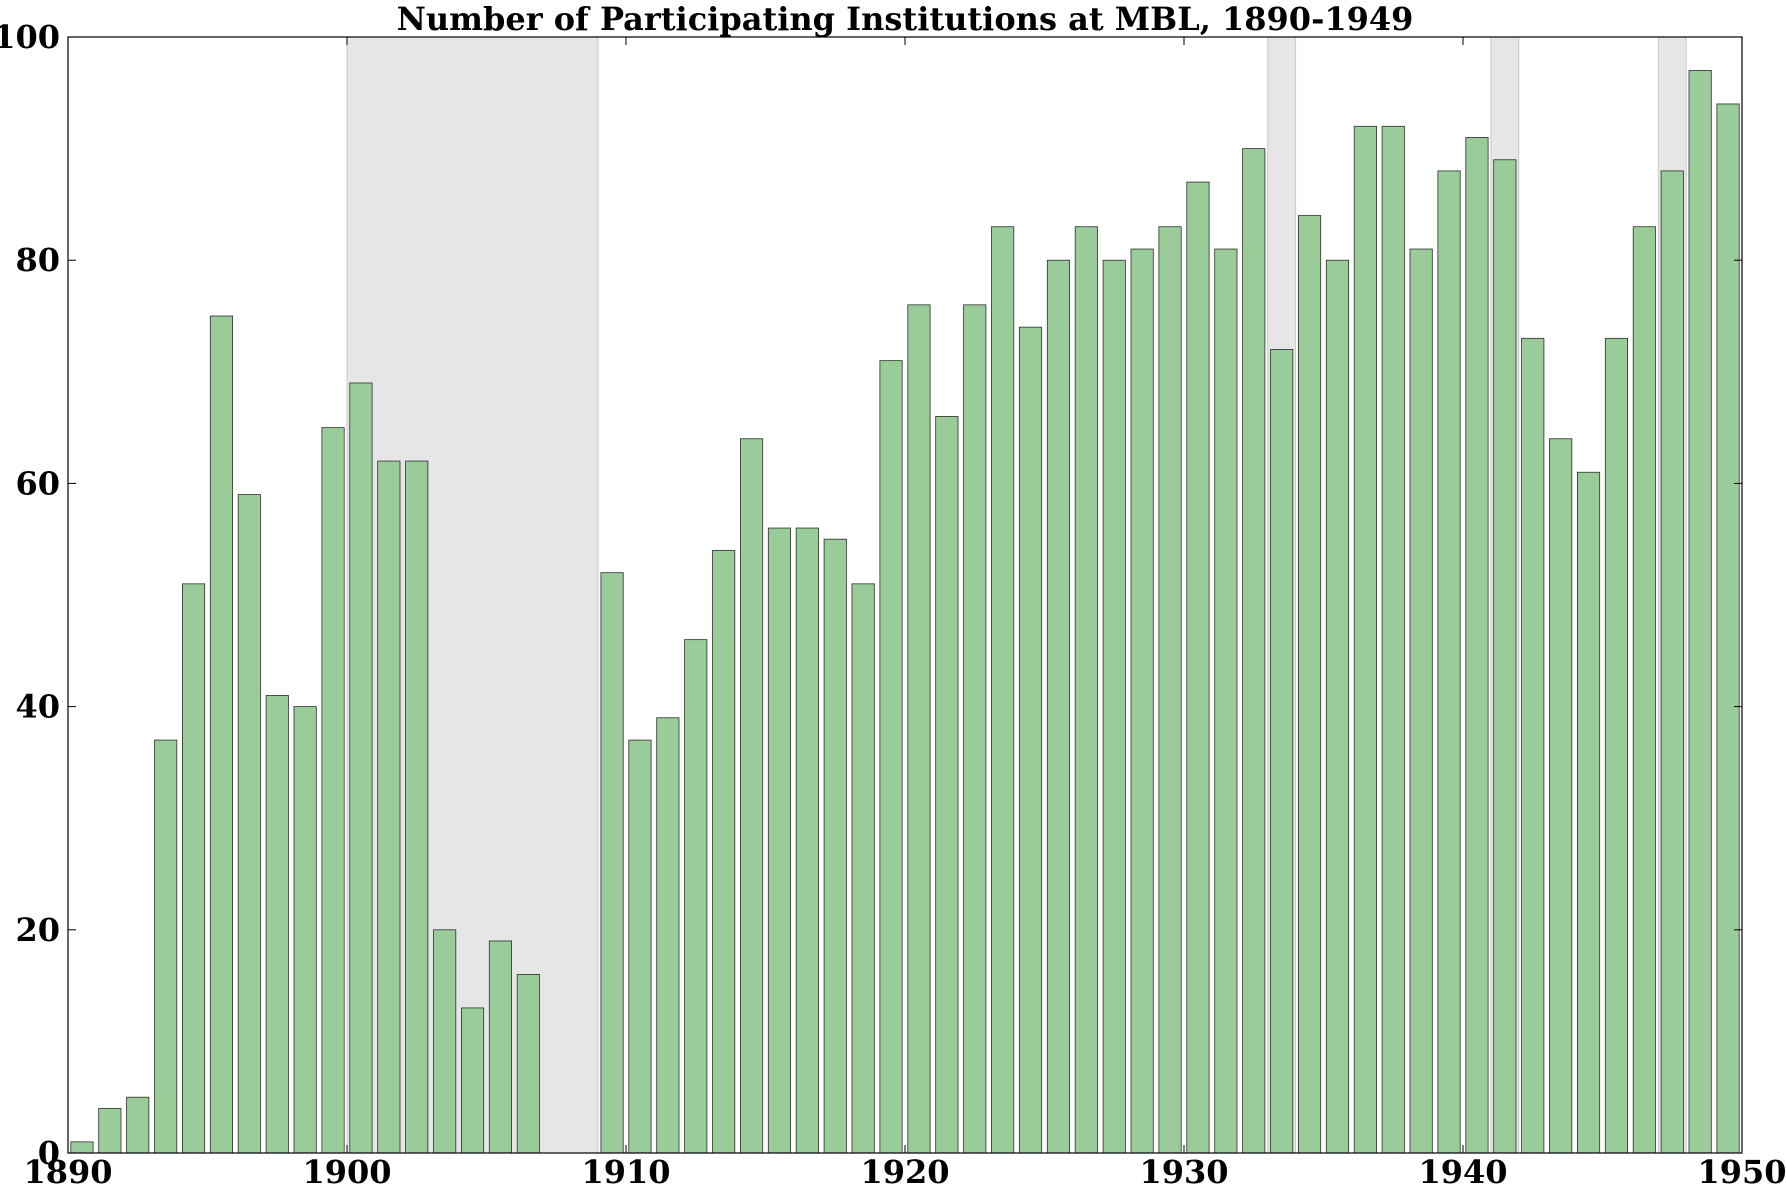 This screenshot has width=1786, height=1196. I want to click on bar-1948, so click(1700, 612).